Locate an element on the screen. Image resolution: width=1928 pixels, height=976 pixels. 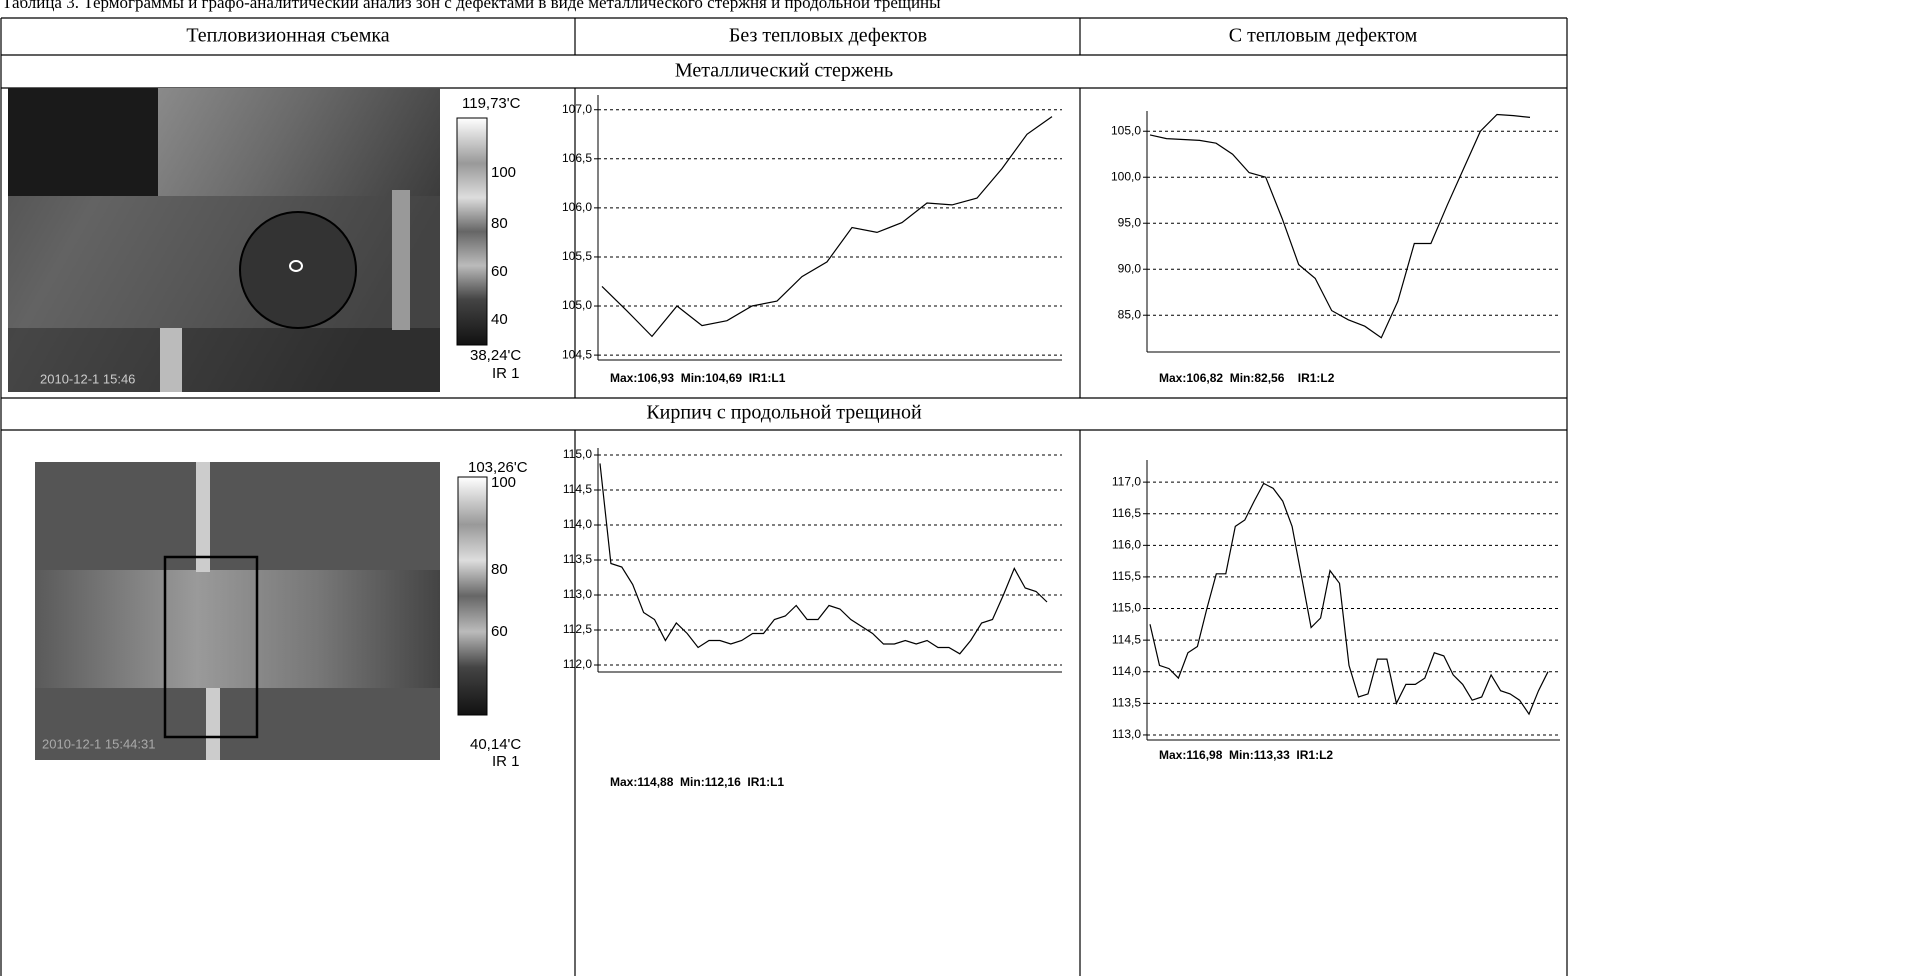
y-tick-label: 112,5 is located at coordinates (577, 629).